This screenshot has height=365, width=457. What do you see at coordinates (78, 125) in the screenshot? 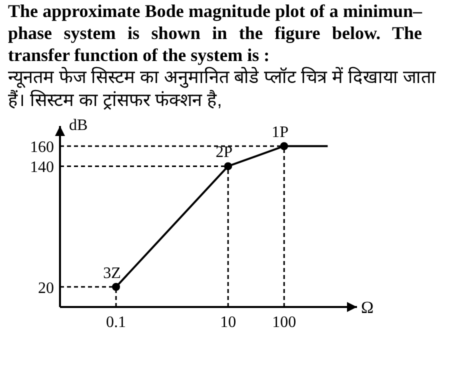
I see `y-axis-title: dB` at bounding box center [78, 125].